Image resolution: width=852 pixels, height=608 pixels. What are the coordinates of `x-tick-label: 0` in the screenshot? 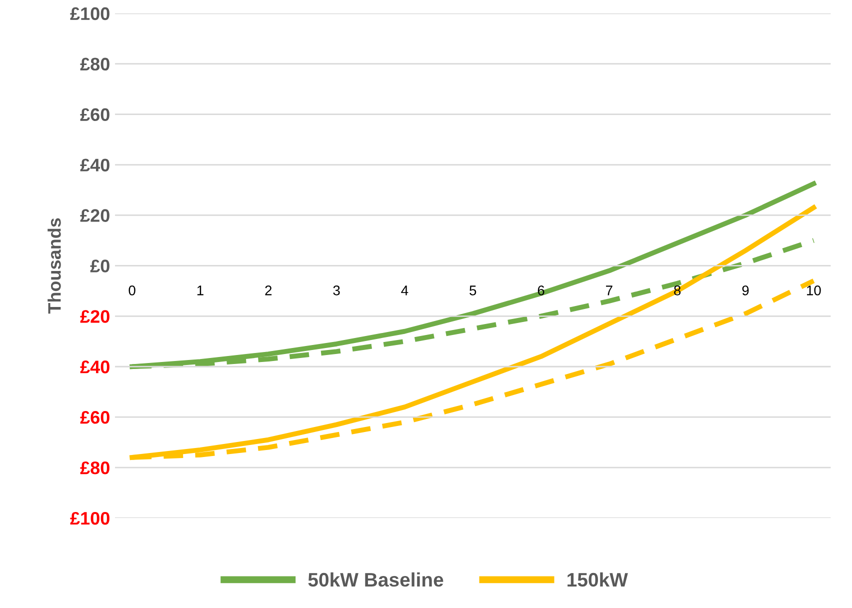 It's located at (132, 291).